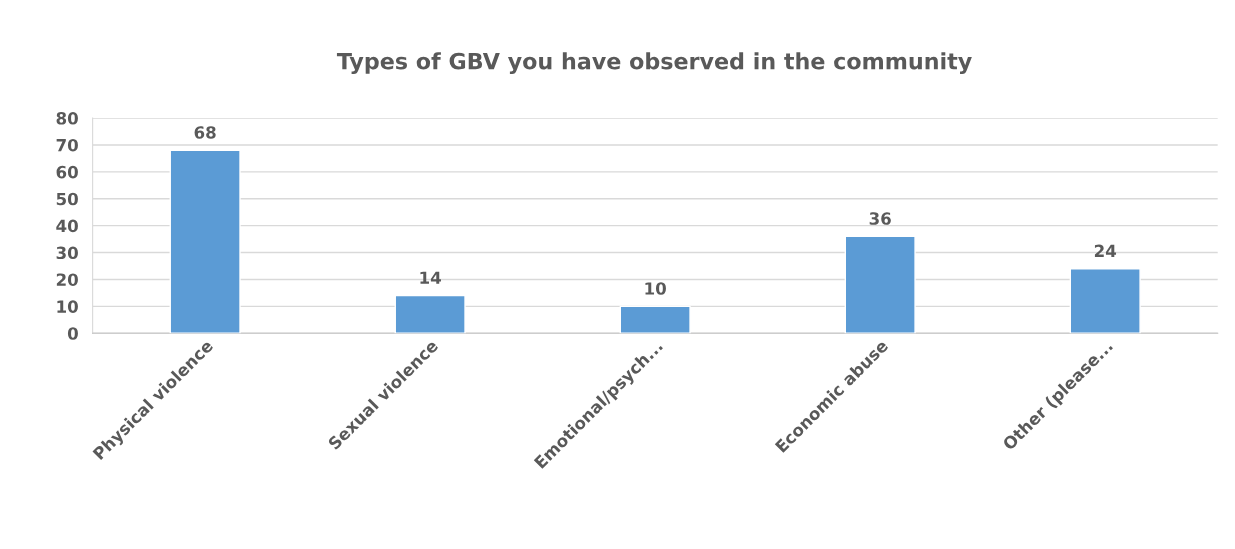  Describe the element at coordinates (1105, 250) in the screenshot. I see `data-label: 24` at that location.